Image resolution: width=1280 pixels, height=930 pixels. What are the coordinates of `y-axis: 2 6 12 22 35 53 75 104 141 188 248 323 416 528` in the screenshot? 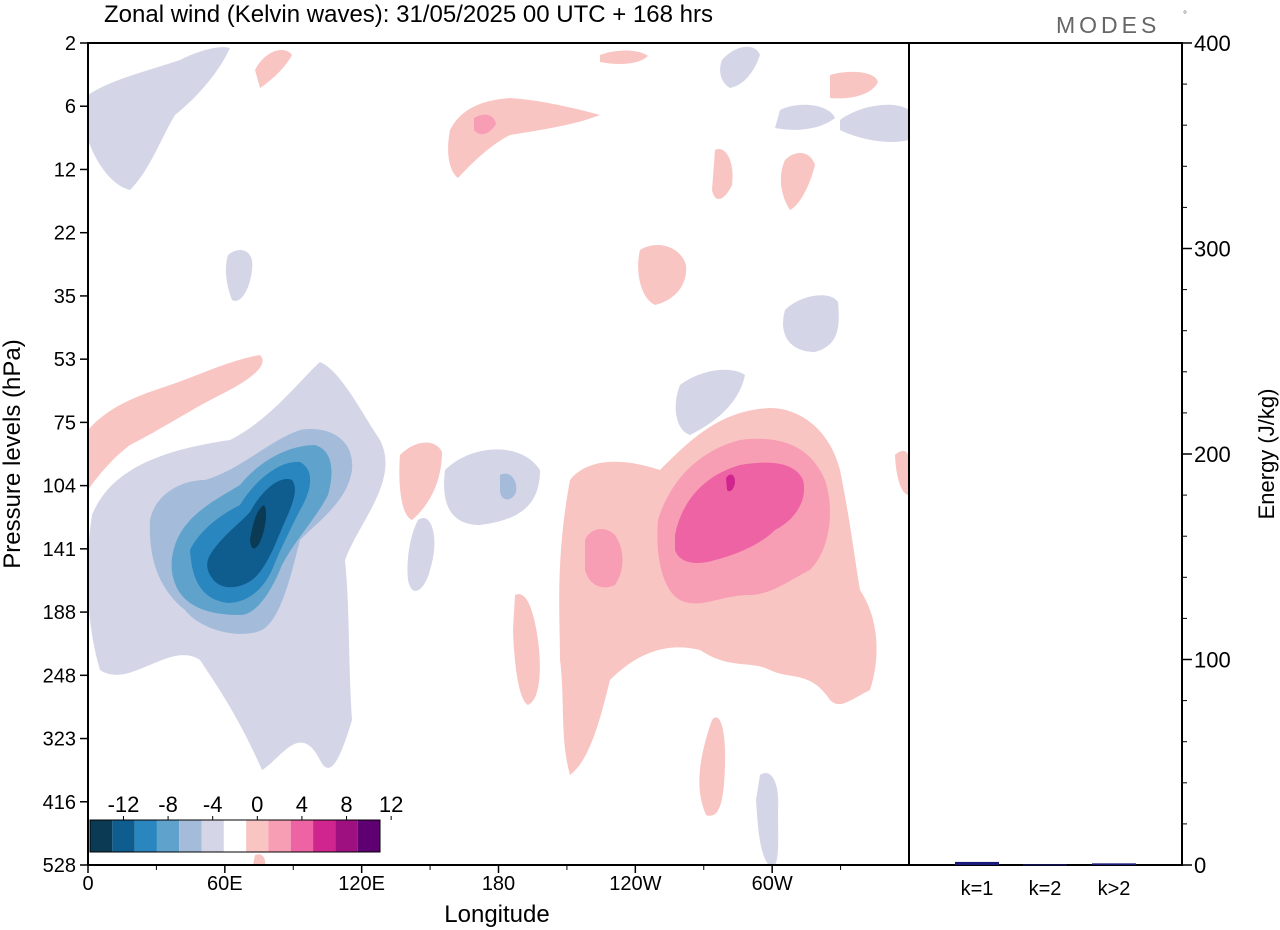 It's located at (65, 455).